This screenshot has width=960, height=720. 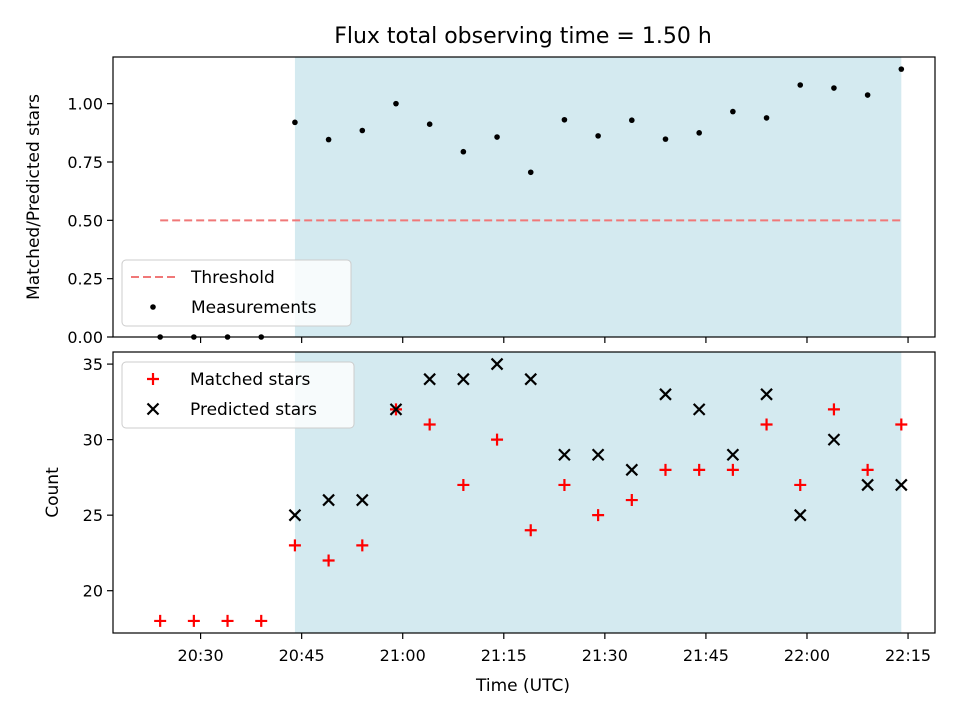 What do you see at coordinates (807, 655) in the screenshot?
I see `x-tick-label: 22:00` at bounding box center [807, 655].